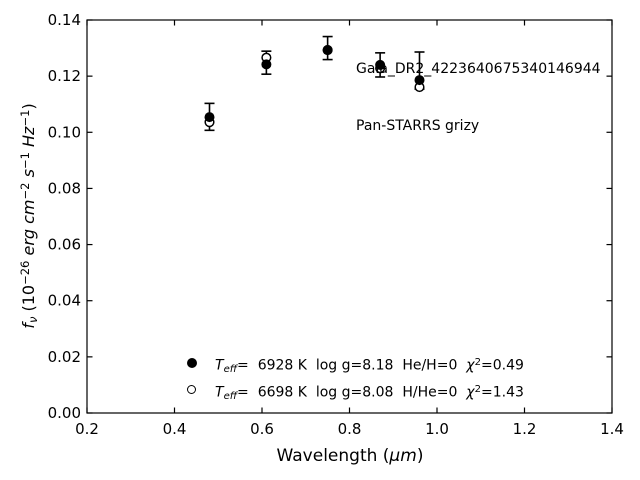  I want to click on text-piece: erg cm, so click(29, 227).